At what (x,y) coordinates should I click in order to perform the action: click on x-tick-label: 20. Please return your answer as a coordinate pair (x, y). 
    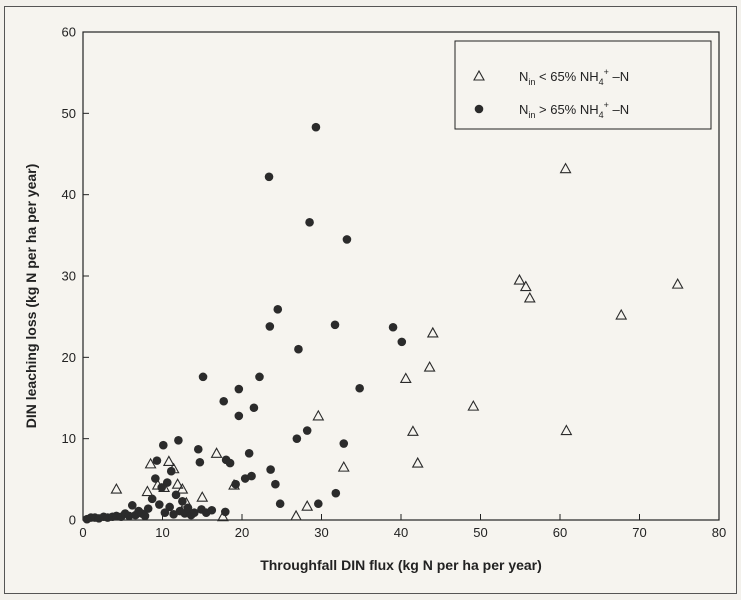
    Looking at the image, I should click on (242, 532).